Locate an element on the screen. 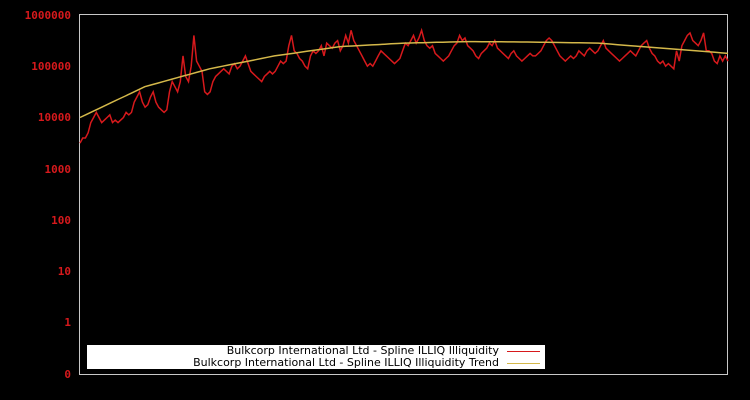 This screenshot has width=750, height=400. y-tick-label: 100000 is located at coordinates (51, 66).